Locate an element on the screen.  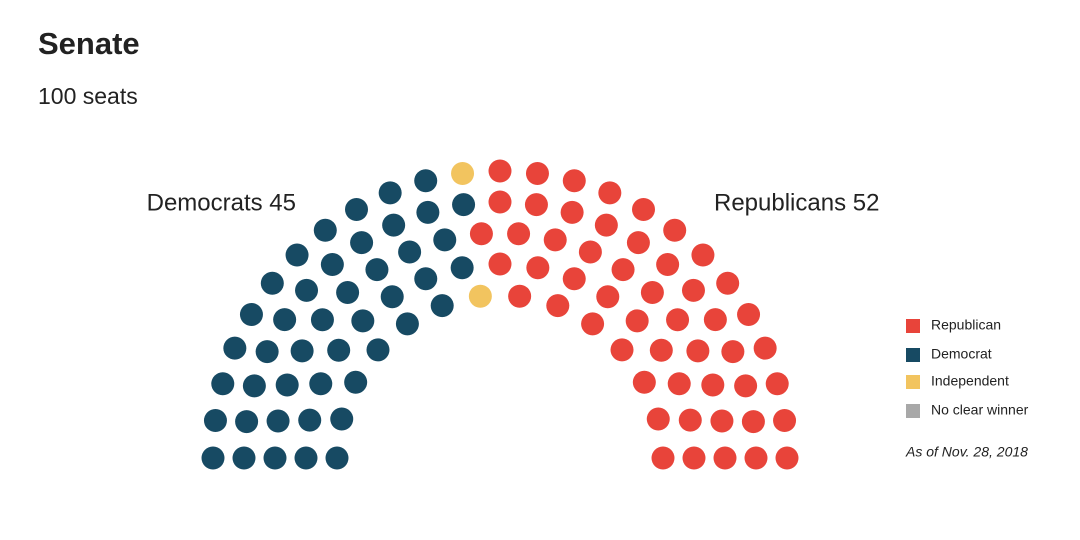
legend-label: Republican is located at coordinates (966, 325).